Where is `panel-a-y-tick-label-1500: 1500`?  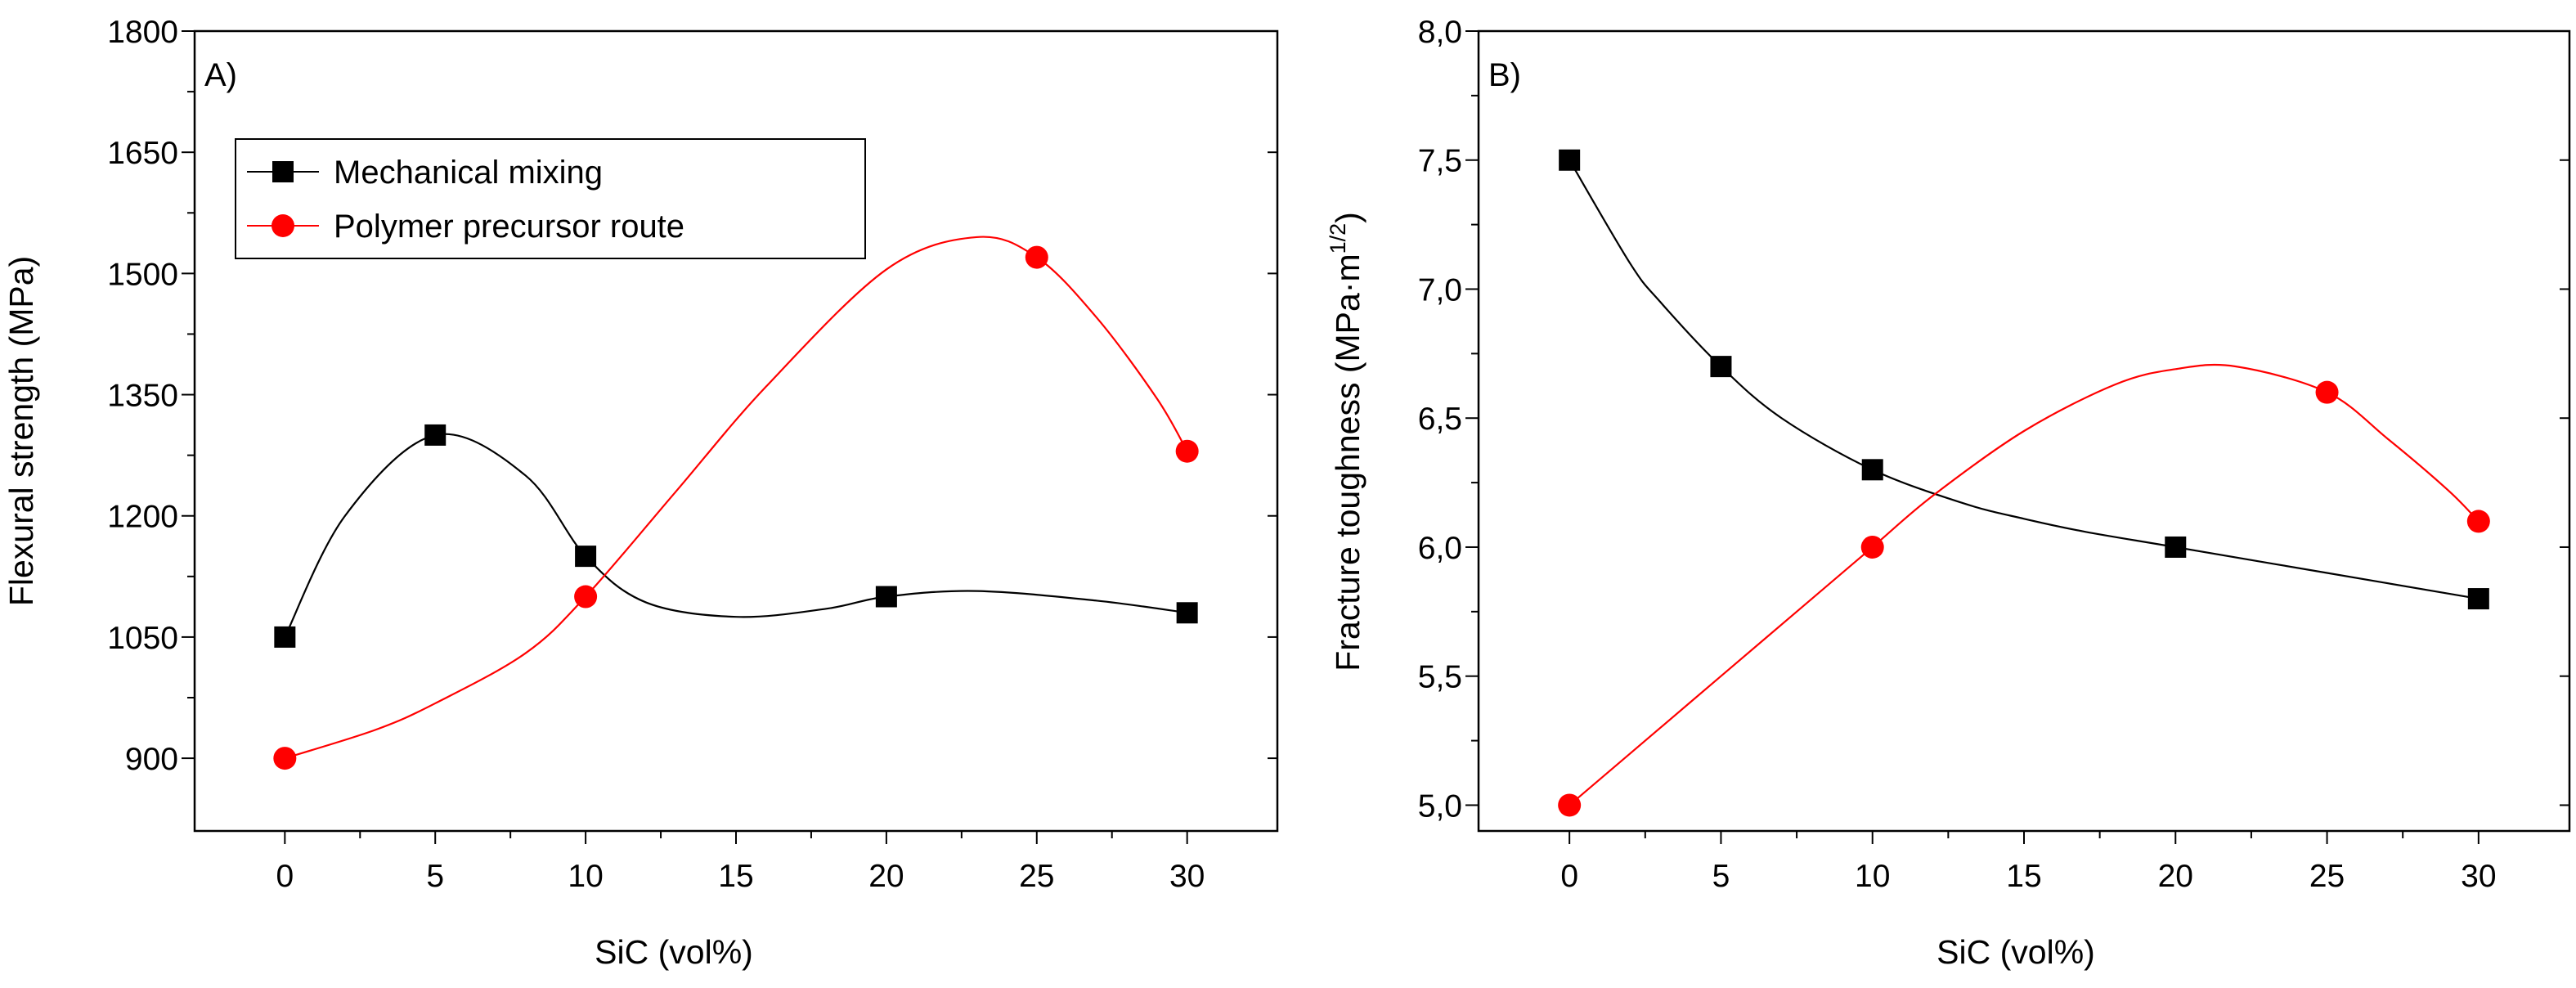 panel-a-y-tick-label-1500: 1500 is located at coordinates (142, 274).